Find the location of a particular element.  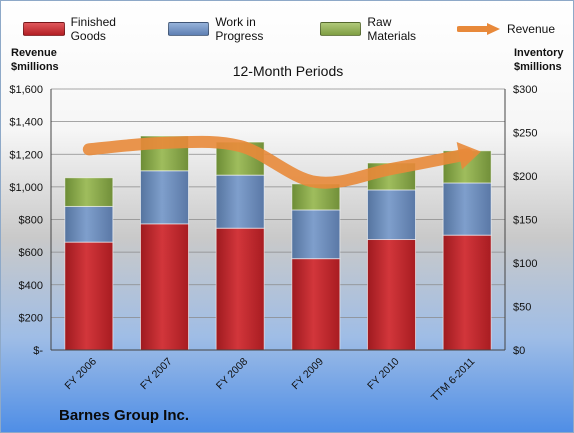

legend-item-finished-goods: Finished Goods is located at coordinates (86, 29).